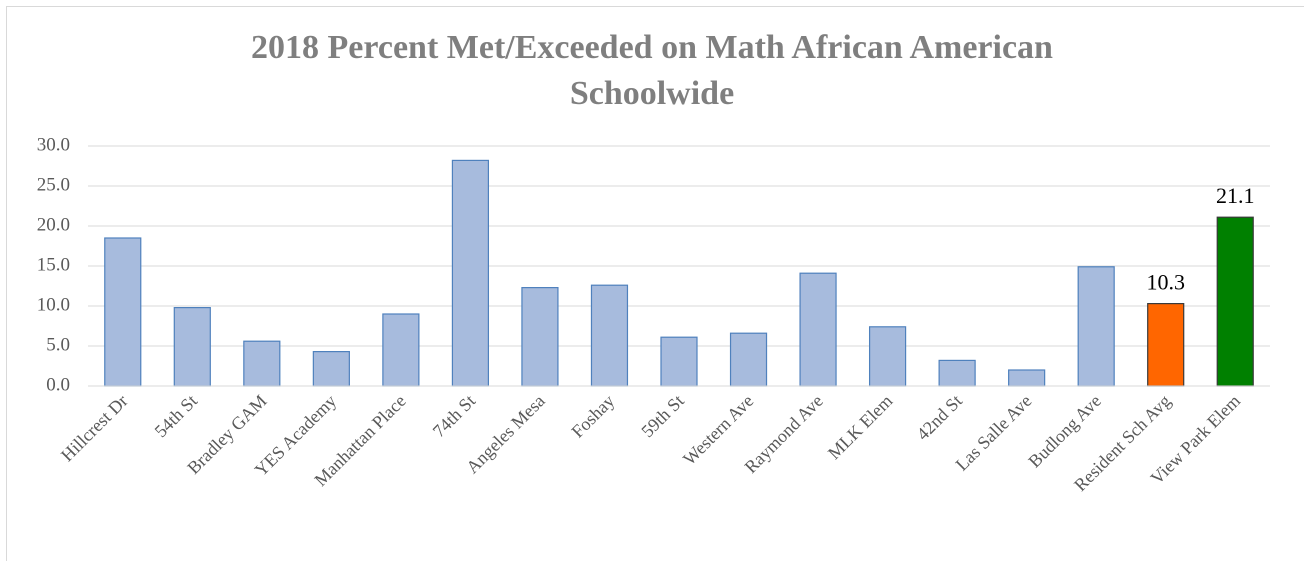 This screenshot has width=1304, height=561. What do you see at coordinates (53, 224) in the screenshot?
I see `y-tick-label: 20.0` at bounding box center [53, 224].